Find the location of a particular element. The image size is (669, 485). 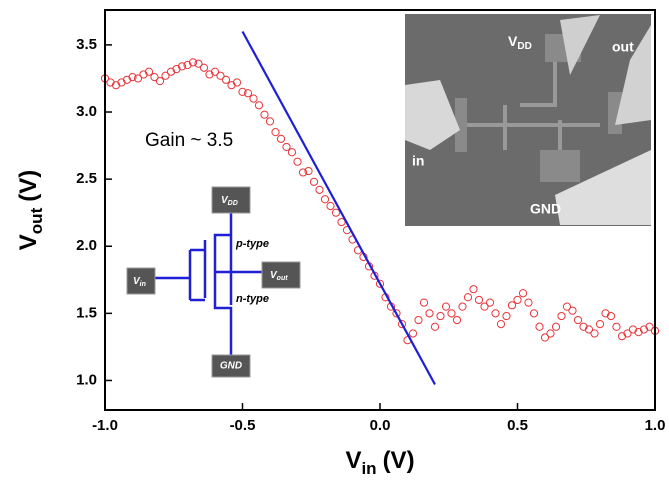

y-tick-label: 2.5 is located at coordinates (86, 178).